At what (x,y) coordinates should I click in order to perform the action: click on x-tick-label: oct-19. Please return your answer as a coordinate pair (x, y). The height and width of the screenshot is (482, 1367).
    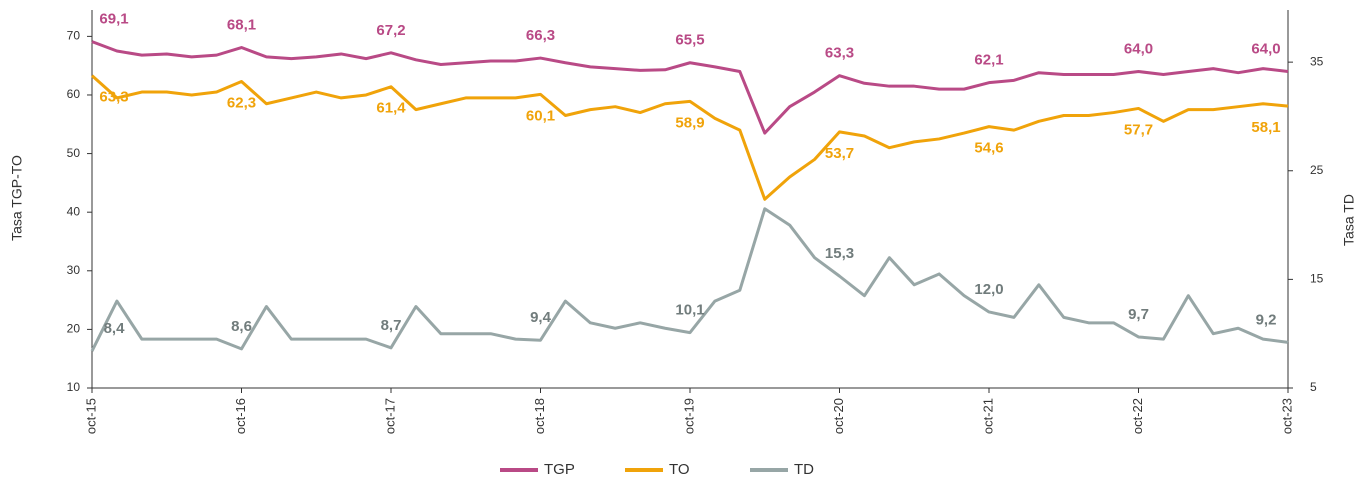
    Looking at the image, I should click on (688, 416).